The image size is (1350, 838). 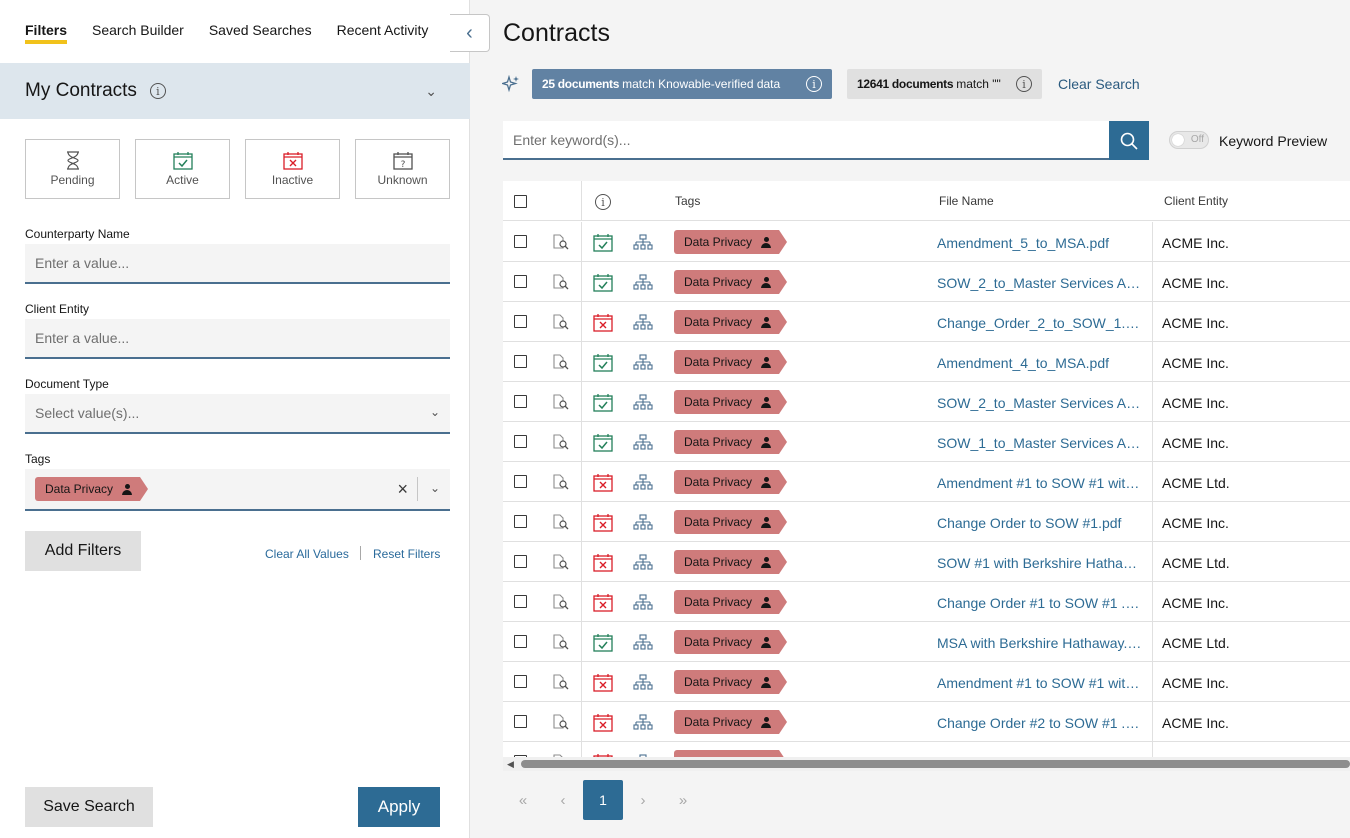 What do you see at coordinates (235, 91) in the screenshot?
I see `my-contracts-header: My Contracts i ⌄` at bounding box center [235, 91].